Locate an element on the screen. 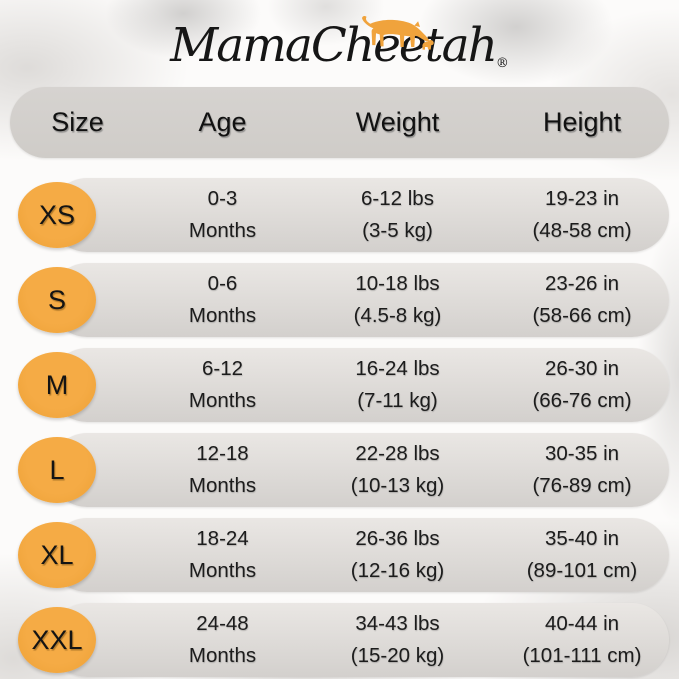  height-in: 35-40 in is located at coordinates (582, 538).